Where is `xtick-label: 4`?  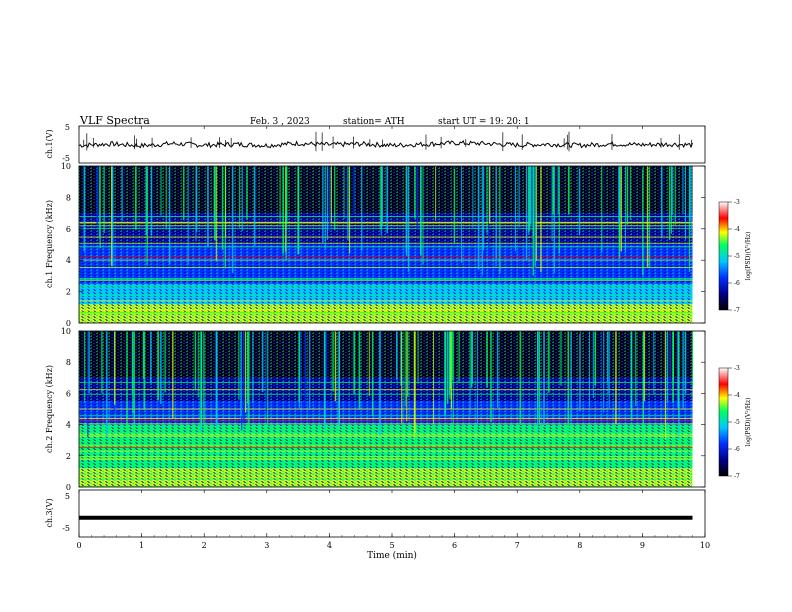
xtick-label: 4 is located at coordinates (329, 545).